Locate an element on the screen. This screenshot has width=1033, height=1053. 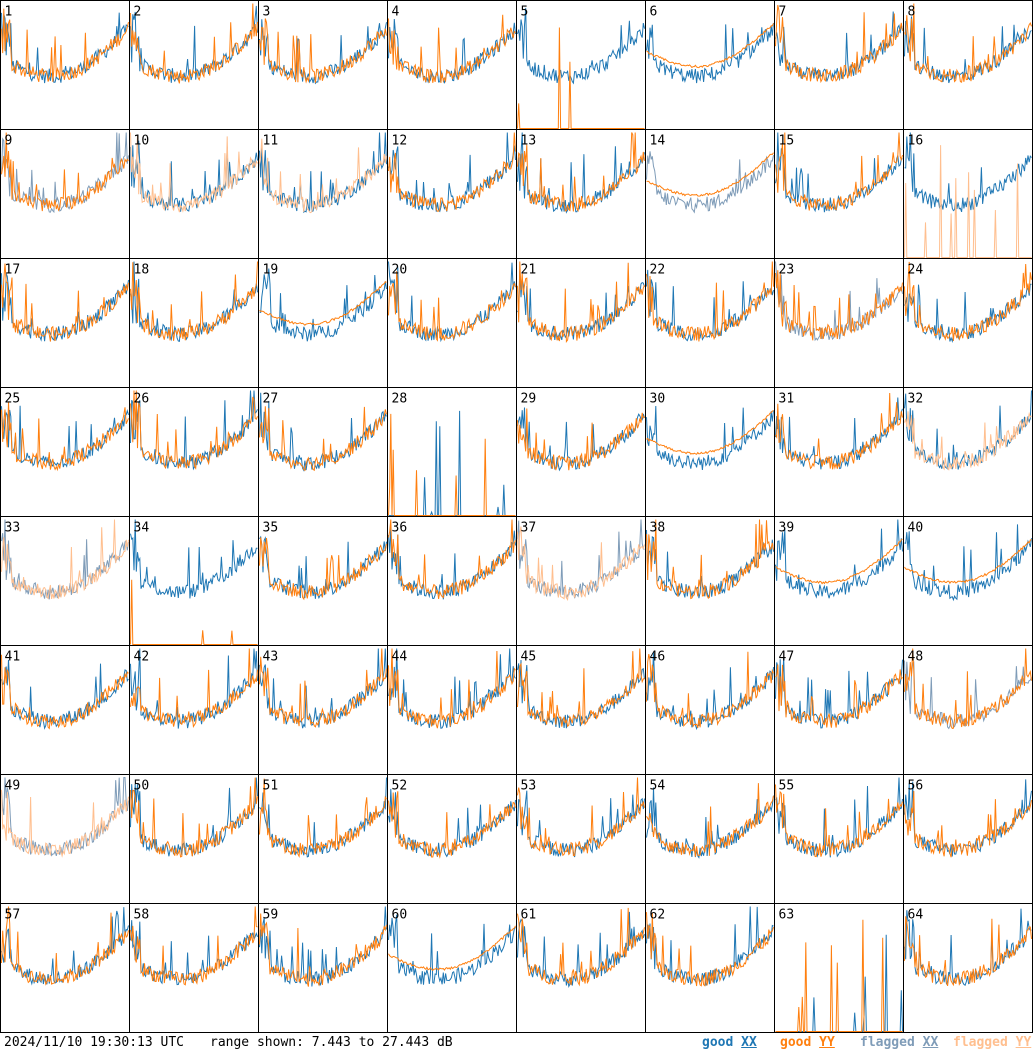
panel-14: 14 is located at coordinates (710, 194).